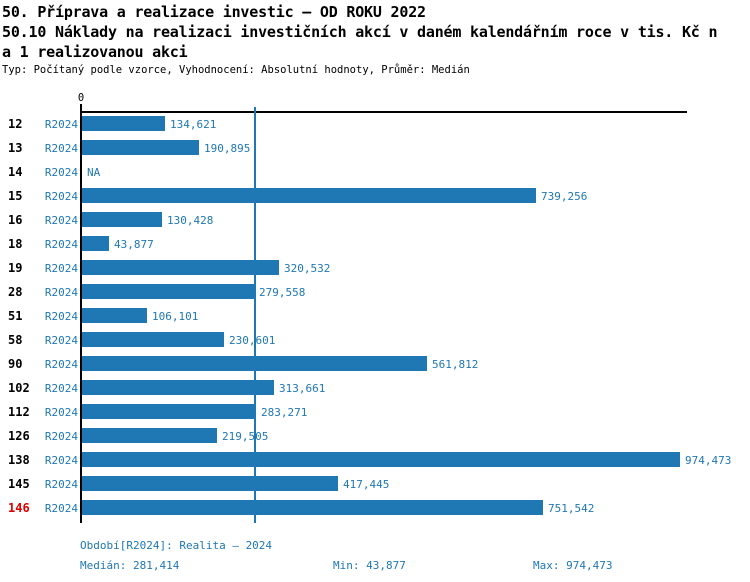 The width and height of the screenshot is (750, 582). I want to click on bar-value-label: 219,505, so click(245, 436).